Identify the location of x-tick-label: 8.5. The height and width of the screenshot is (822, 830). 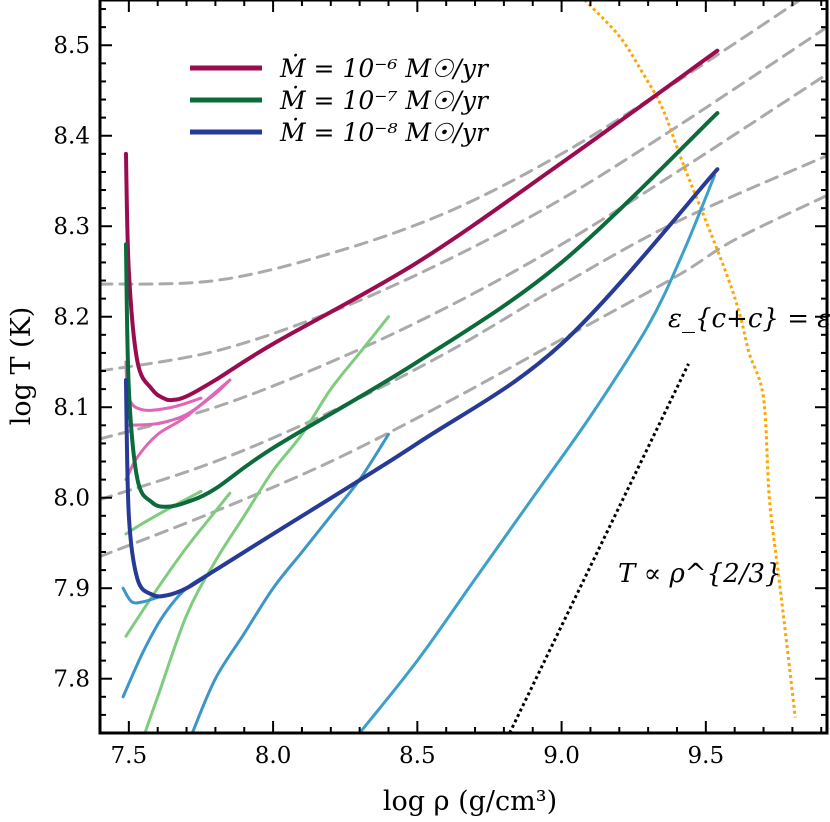
(417, 756).